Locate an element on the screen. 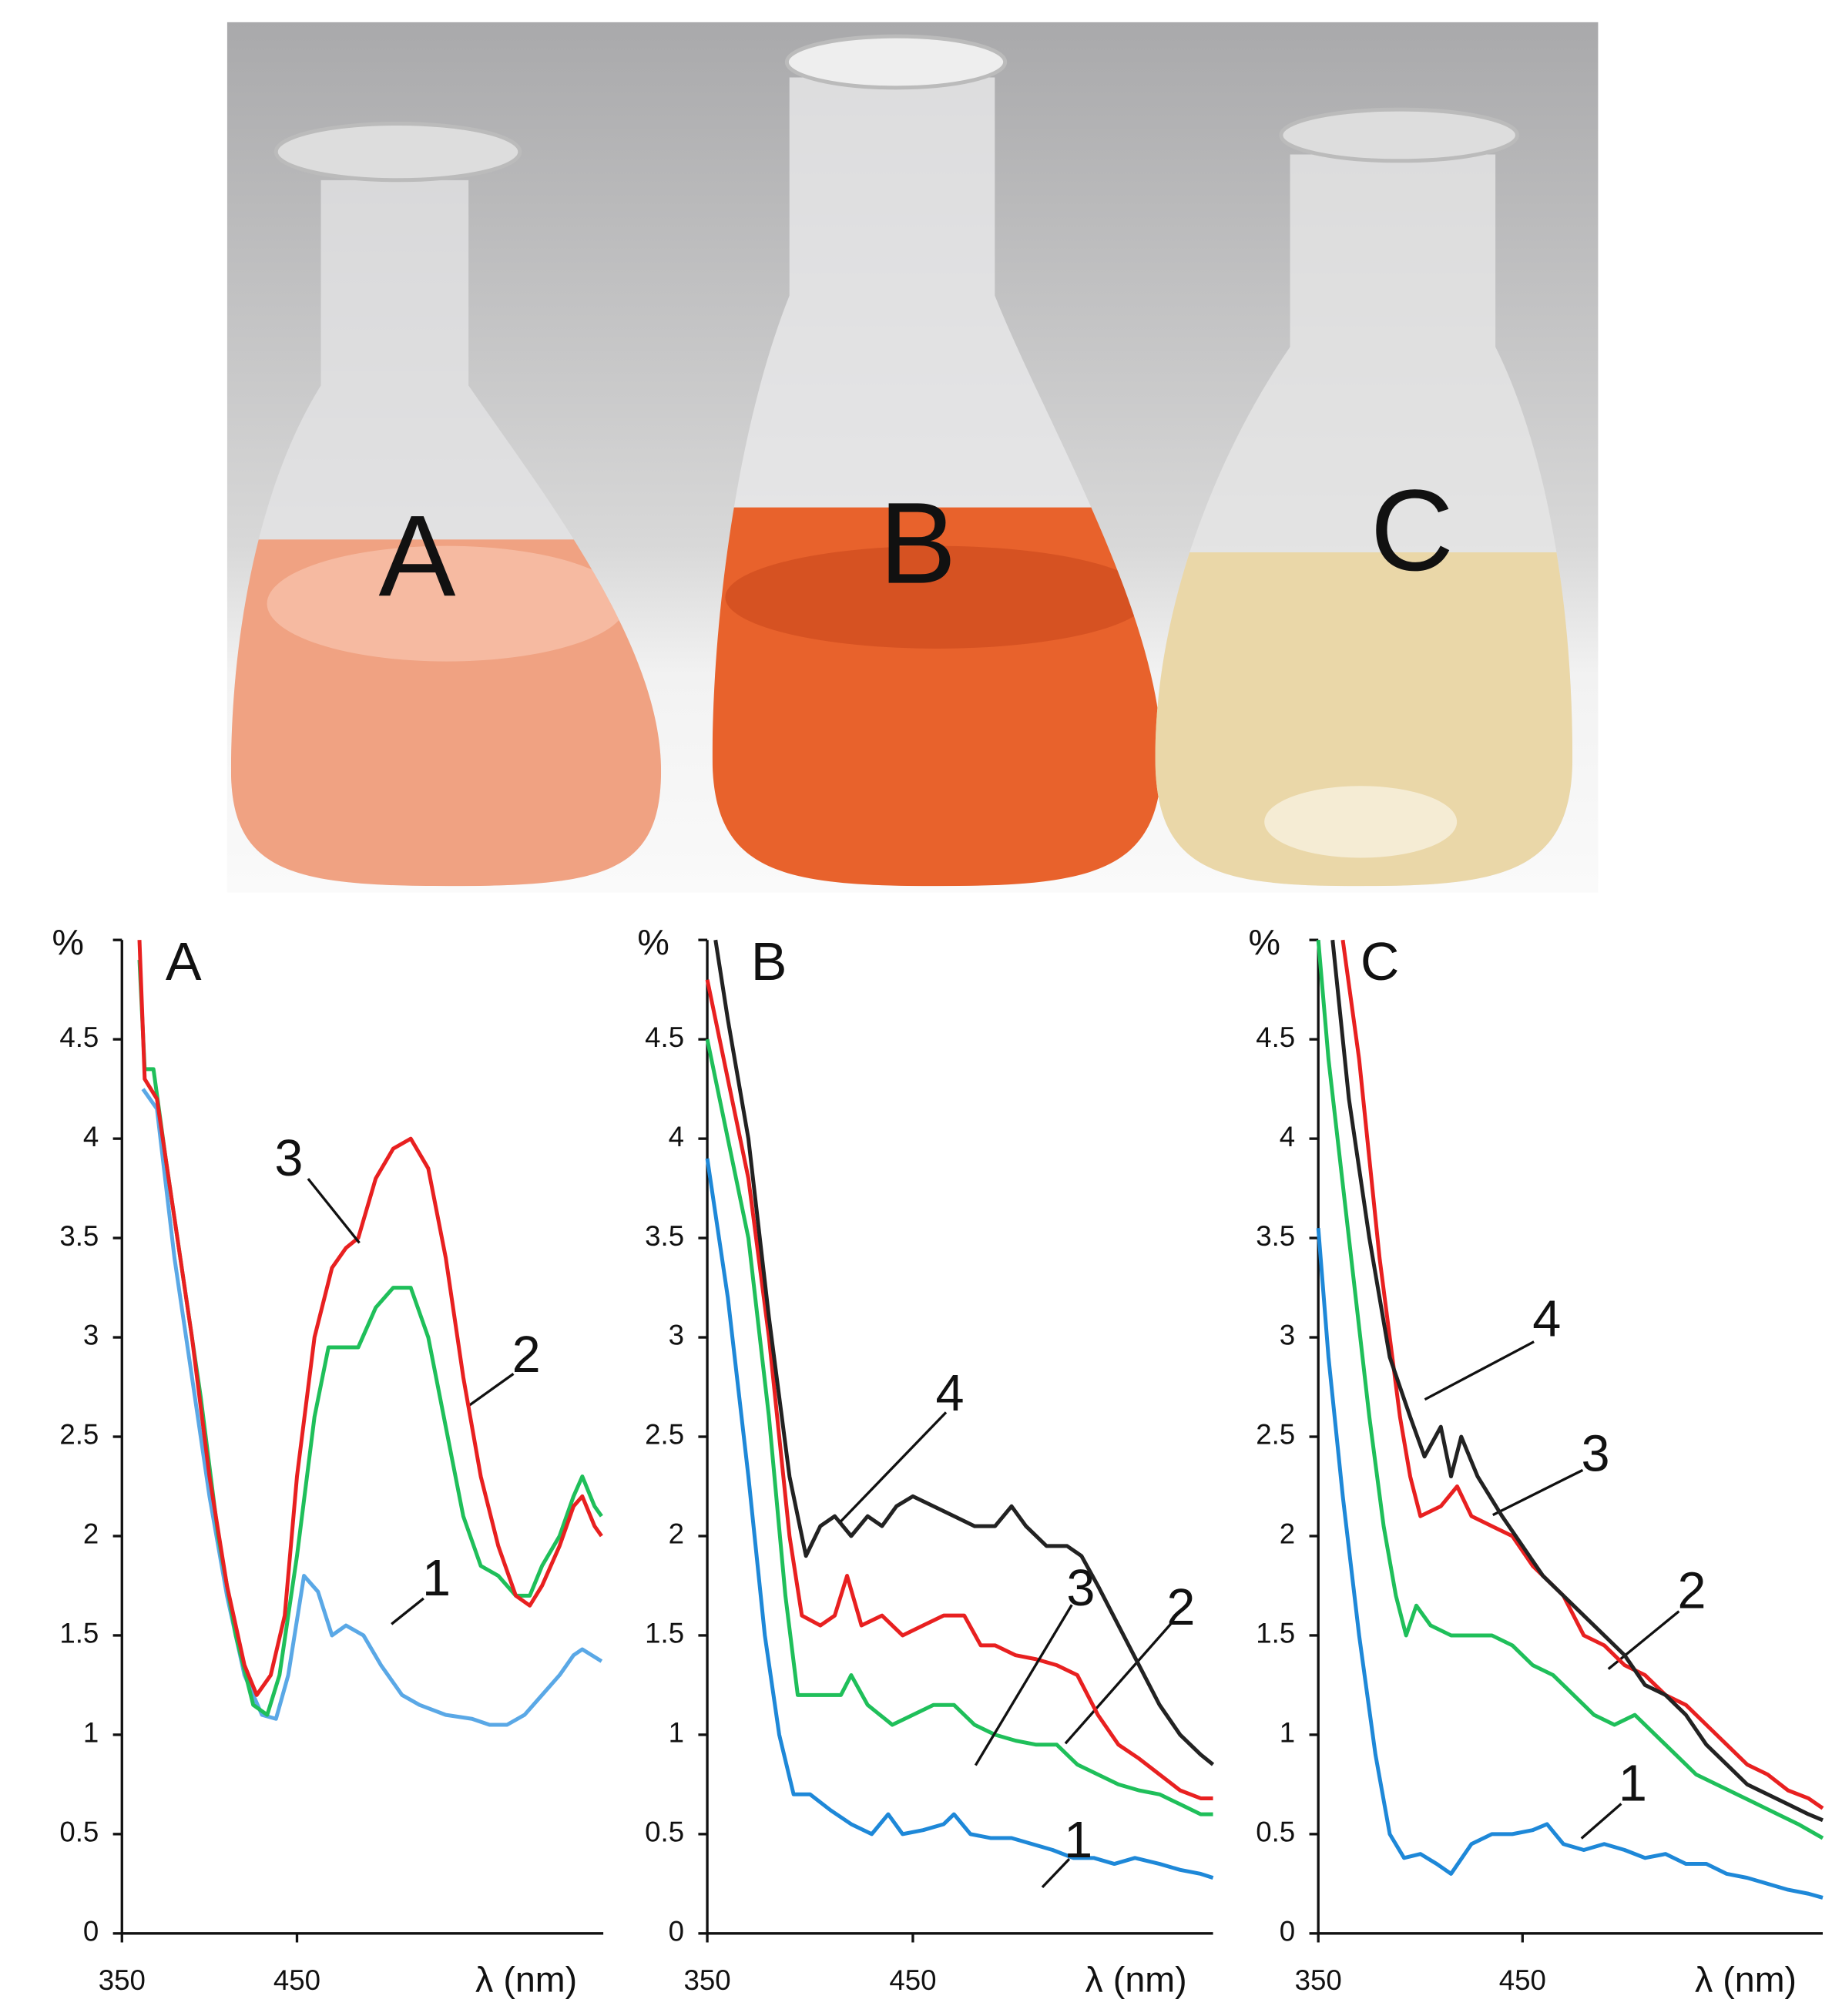 This screenshot has height=2016, width=1842. flask-label: B is located at coordinates (917, 543).